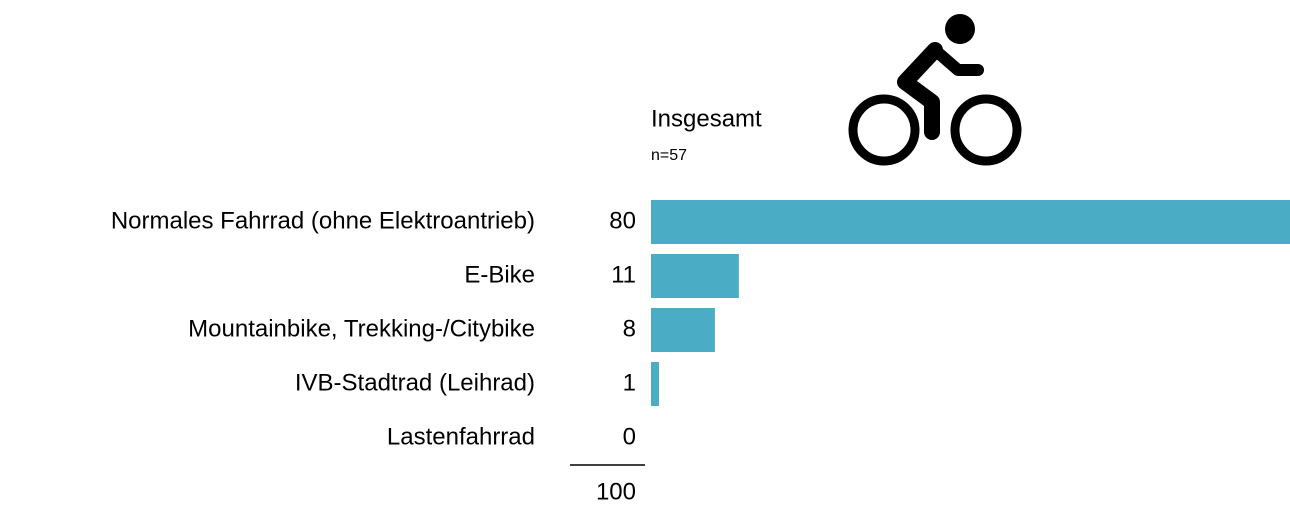  I want to click on chart-subtitle: n=57, so click(669, 155).